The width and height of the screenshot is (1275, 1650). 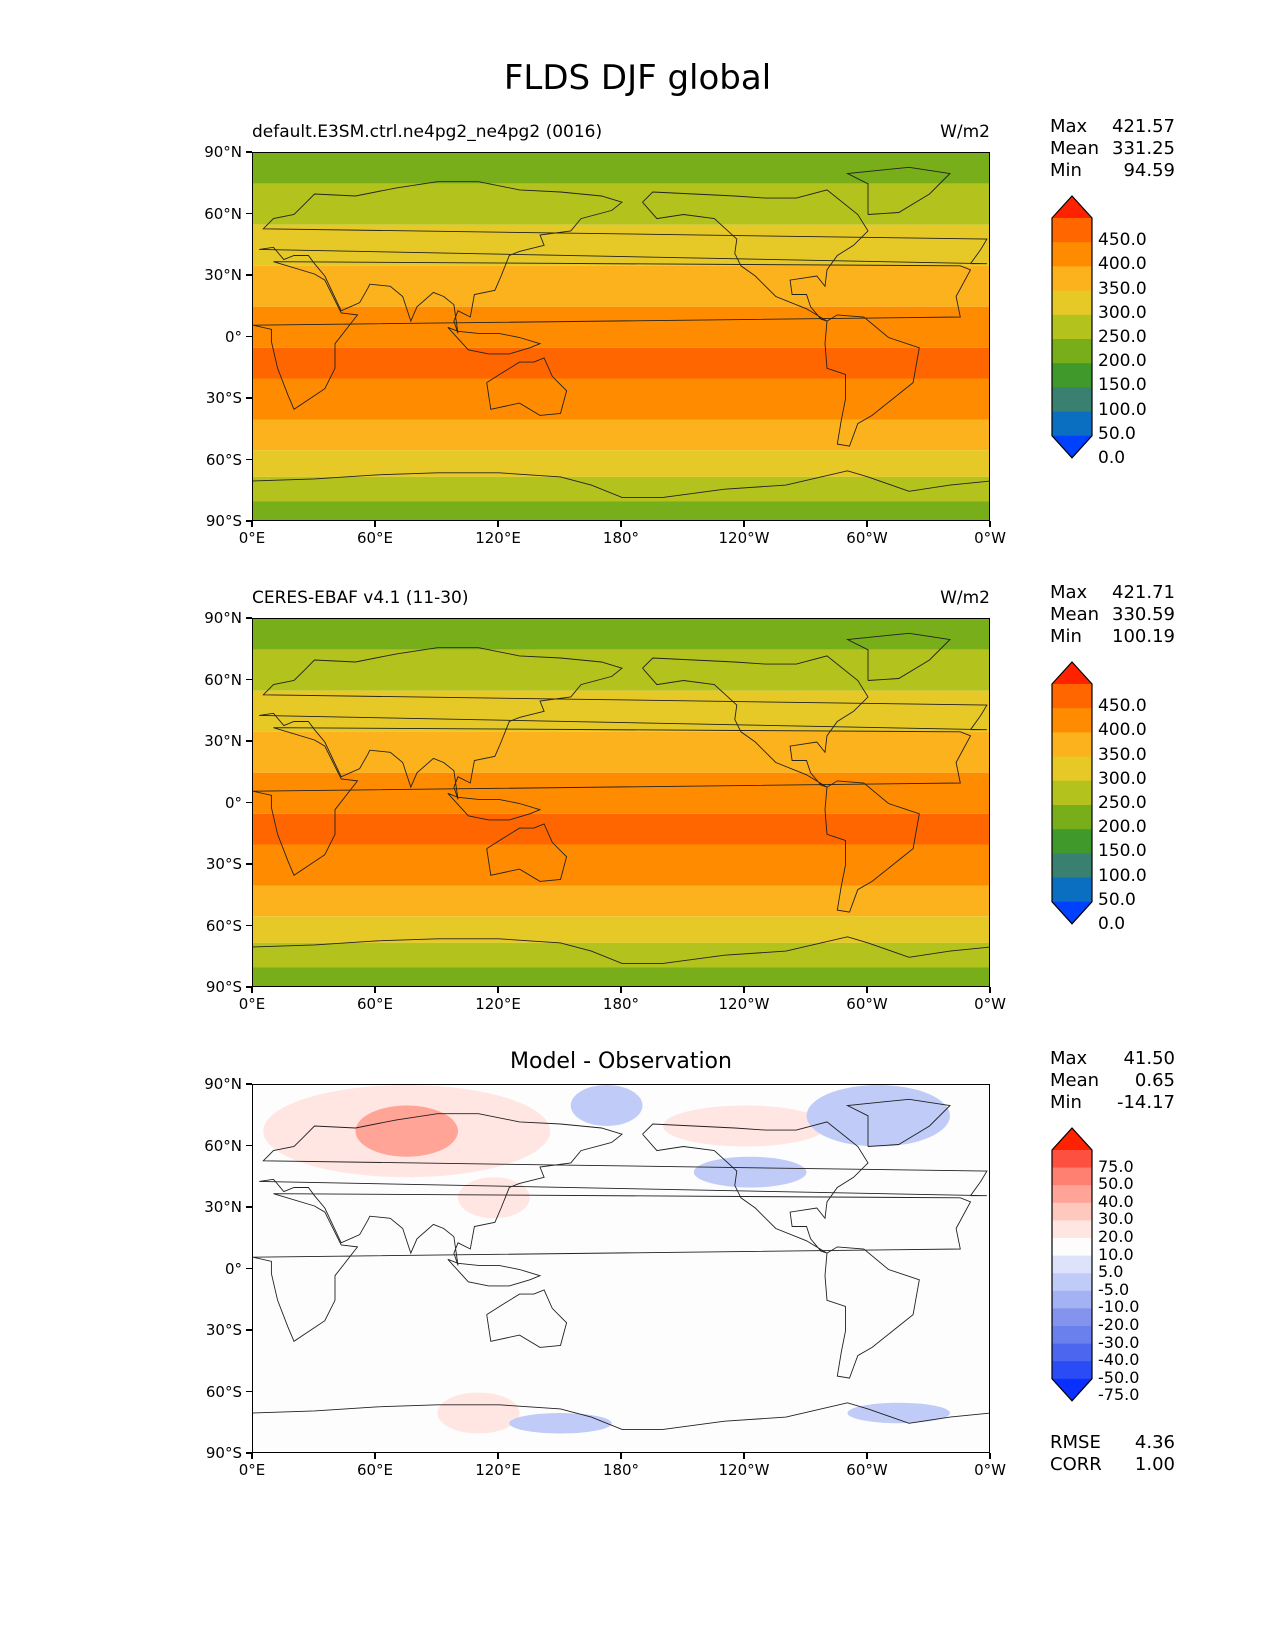 I want to click on panel1-mean-value: 331.25, so click(x=1143, y=148).